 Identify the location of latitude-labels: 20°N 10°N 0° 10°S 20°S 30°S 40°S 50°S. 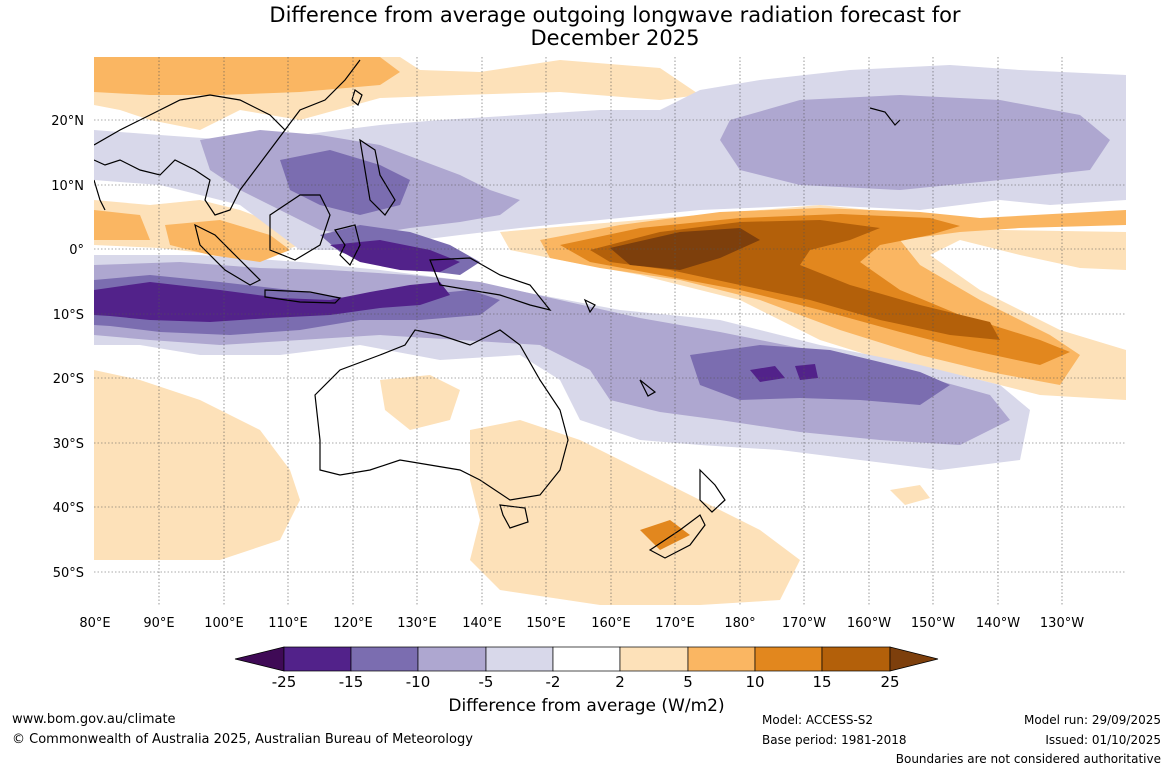
(67, 347).